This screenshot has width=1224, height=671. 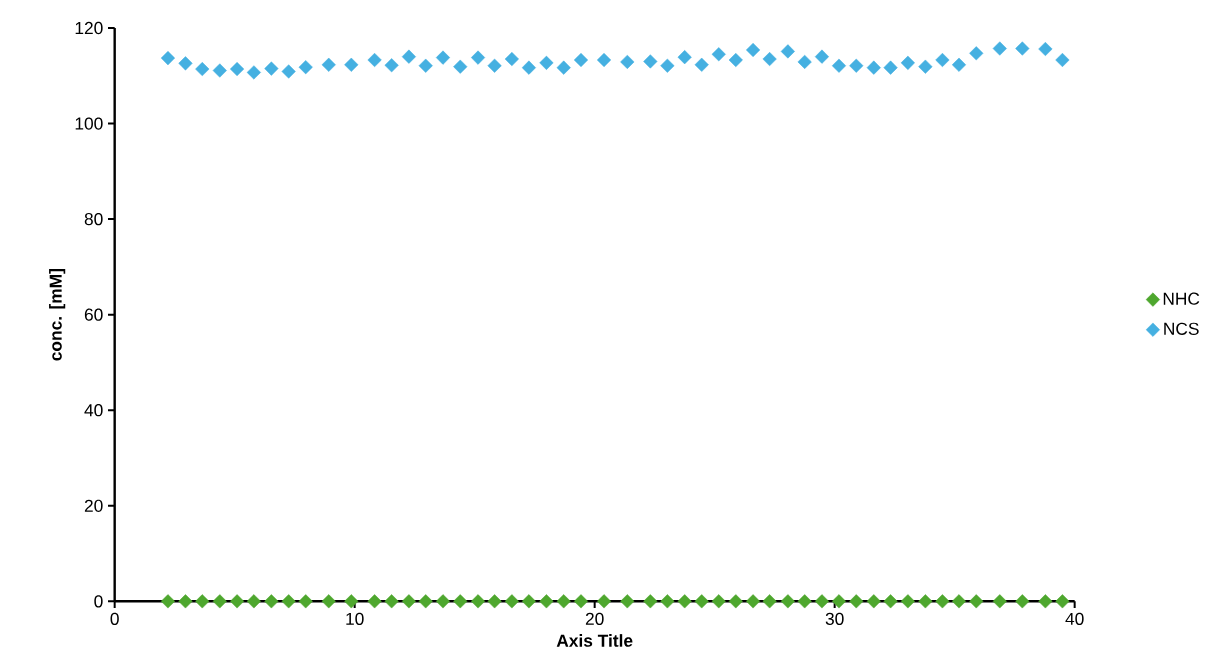 I want to click on x-tick-label: 10, so click(x=355, y=619).